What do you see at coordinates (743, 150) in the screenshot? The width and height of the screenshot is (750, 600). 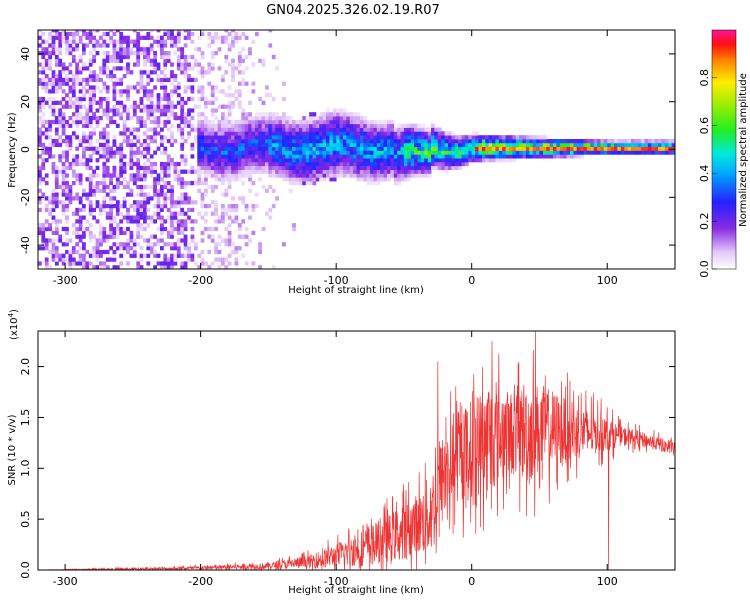 I see `colorbar-label: Normalized spectral amplitude` at bounding box center [743, 150].